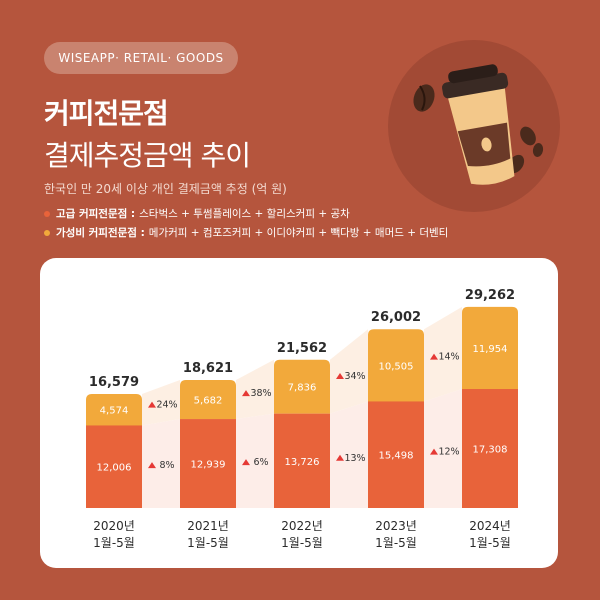  I want to click on legend-value-desc: 메가커피 + 컴포즈커피 + 이디야커피 + 빽다방 + 매머드 + 더벤티, so click(298, 233).